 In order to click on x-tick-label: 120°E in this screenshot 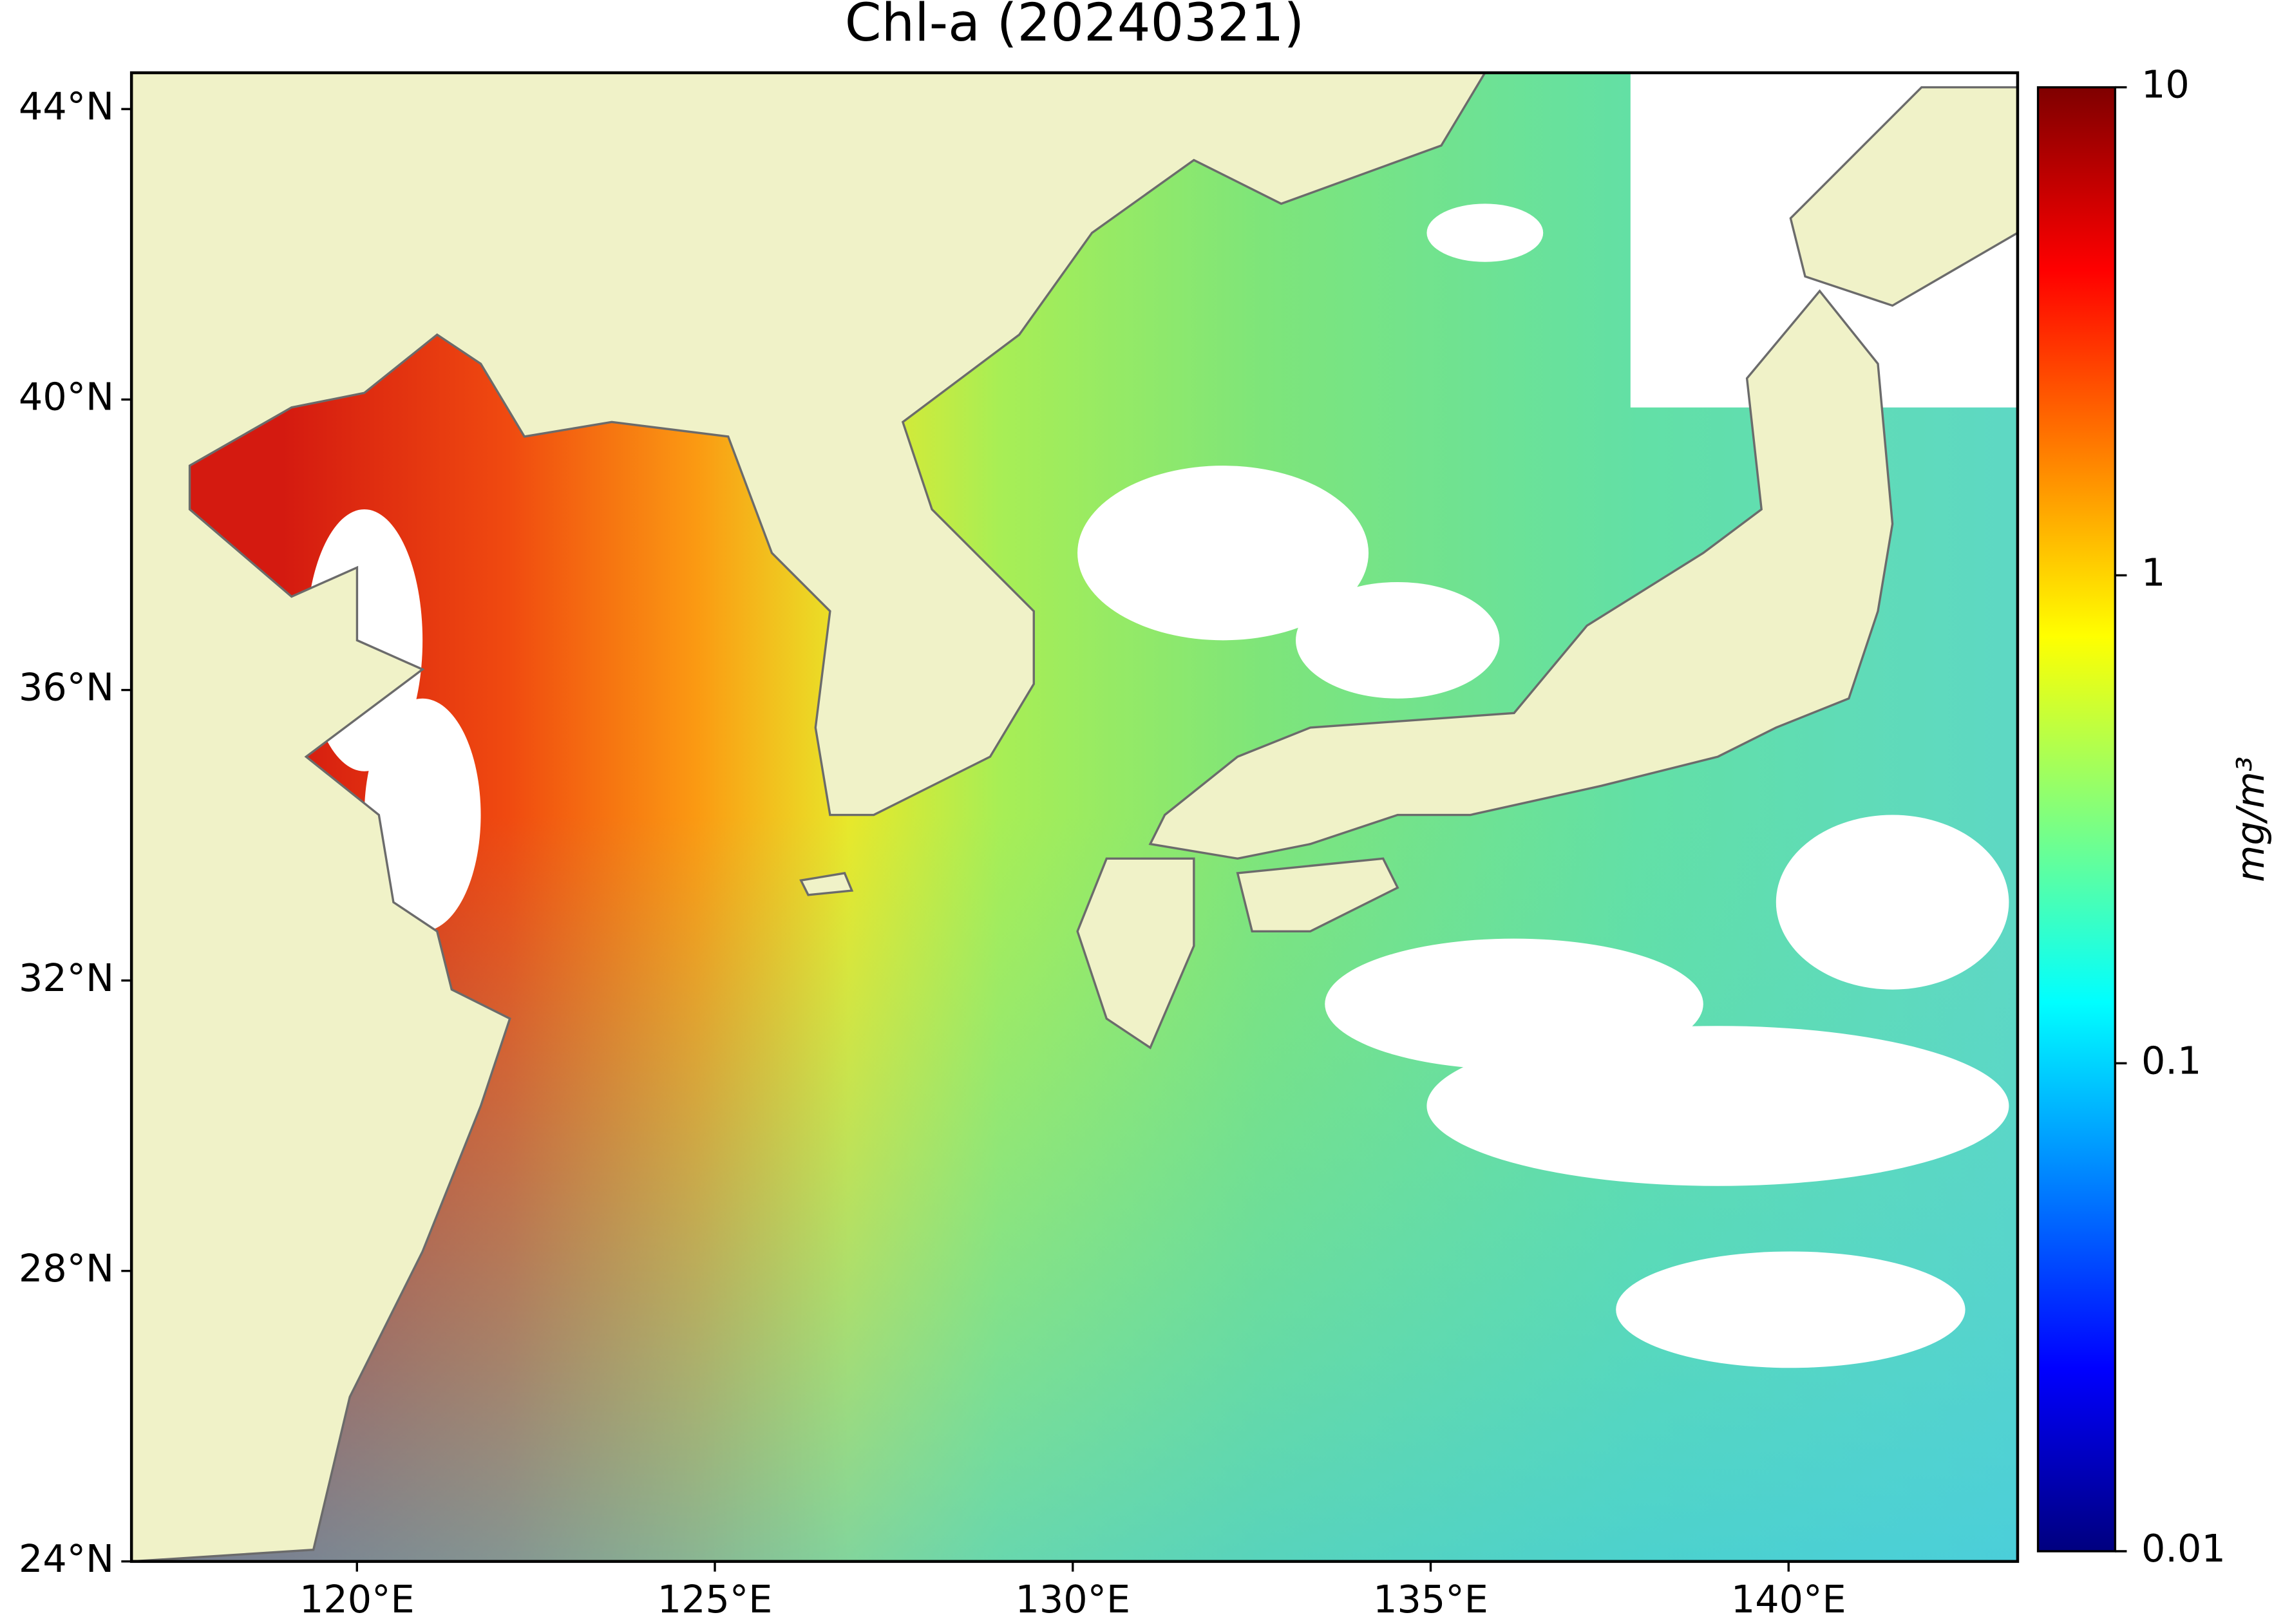, I will do `click(357, 1599)`.